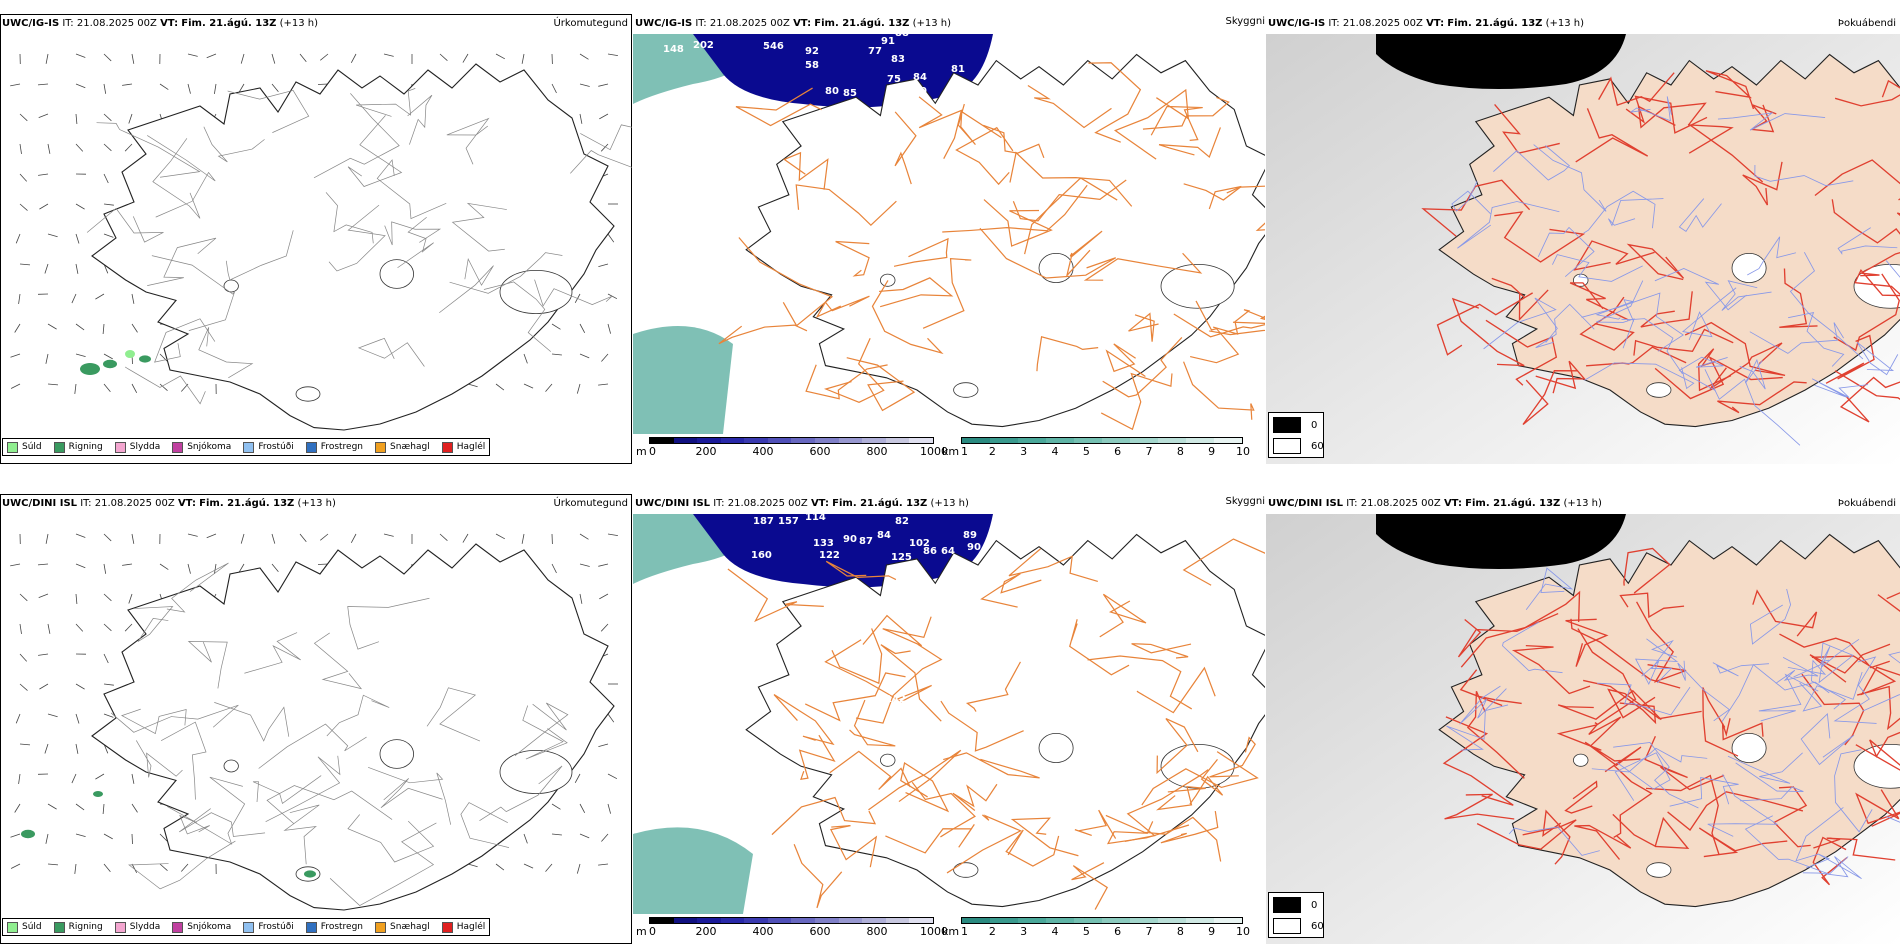 This screenshot has width=1900, height=950. What do you see at coordinates (178, 927) in the screenshot?
I see `legend-swatch` at bounding box center [178, 927].